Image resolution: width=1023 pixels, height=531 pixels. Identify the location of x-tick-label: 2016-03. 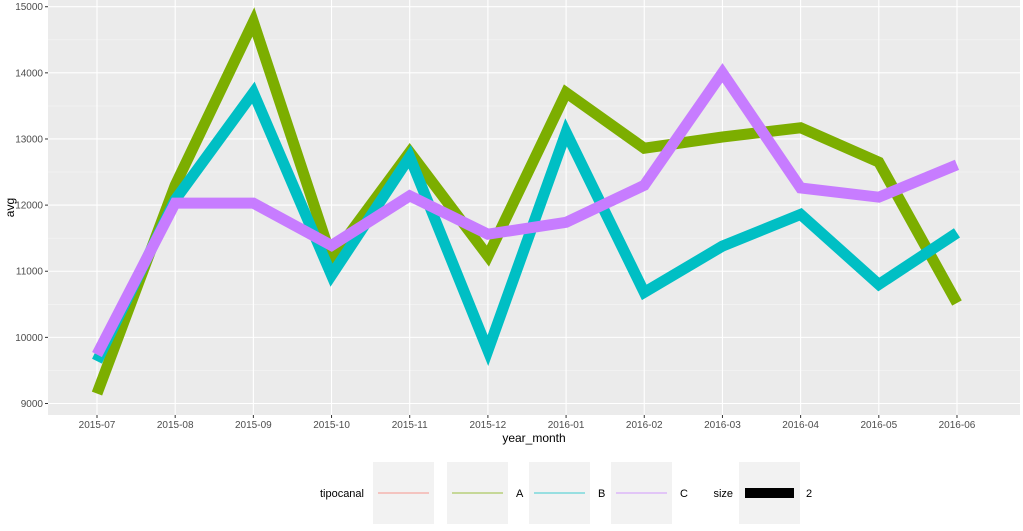
(722, 425).